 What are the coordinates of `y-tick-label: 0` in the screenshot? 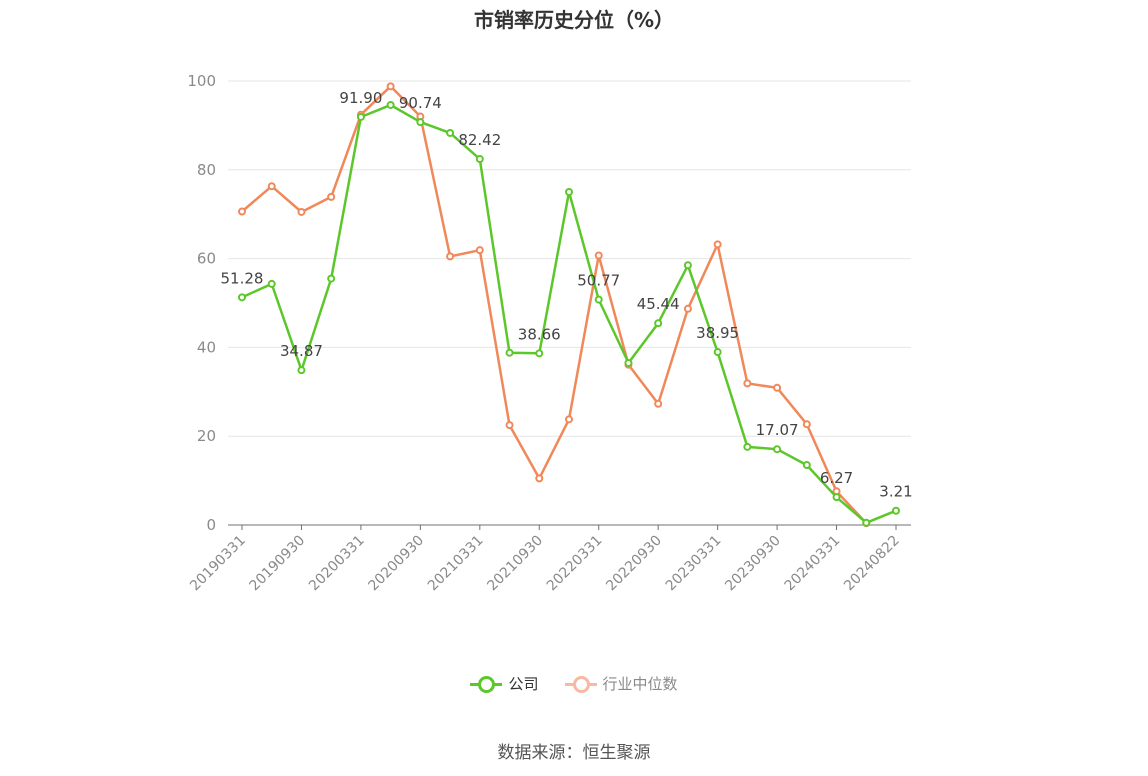 It's located at (211, 525).